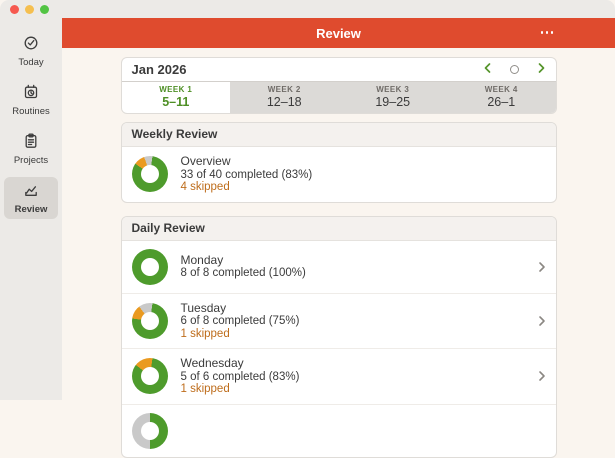  I want to click on circle-icon, so click(514, 69).